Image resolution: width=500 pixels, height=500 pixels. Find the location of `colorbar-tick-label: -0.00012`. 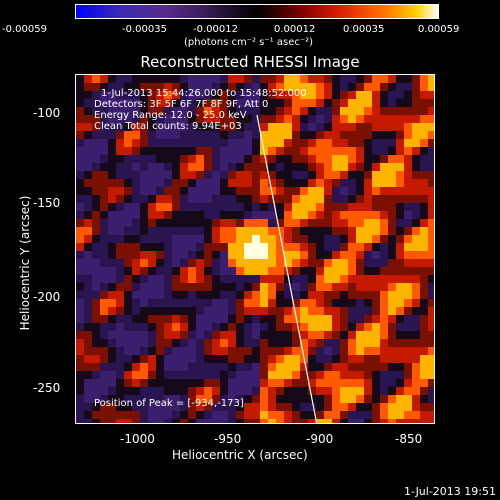

colorbar-tick-label: -0.00012 is located at coordinates (215, 29).